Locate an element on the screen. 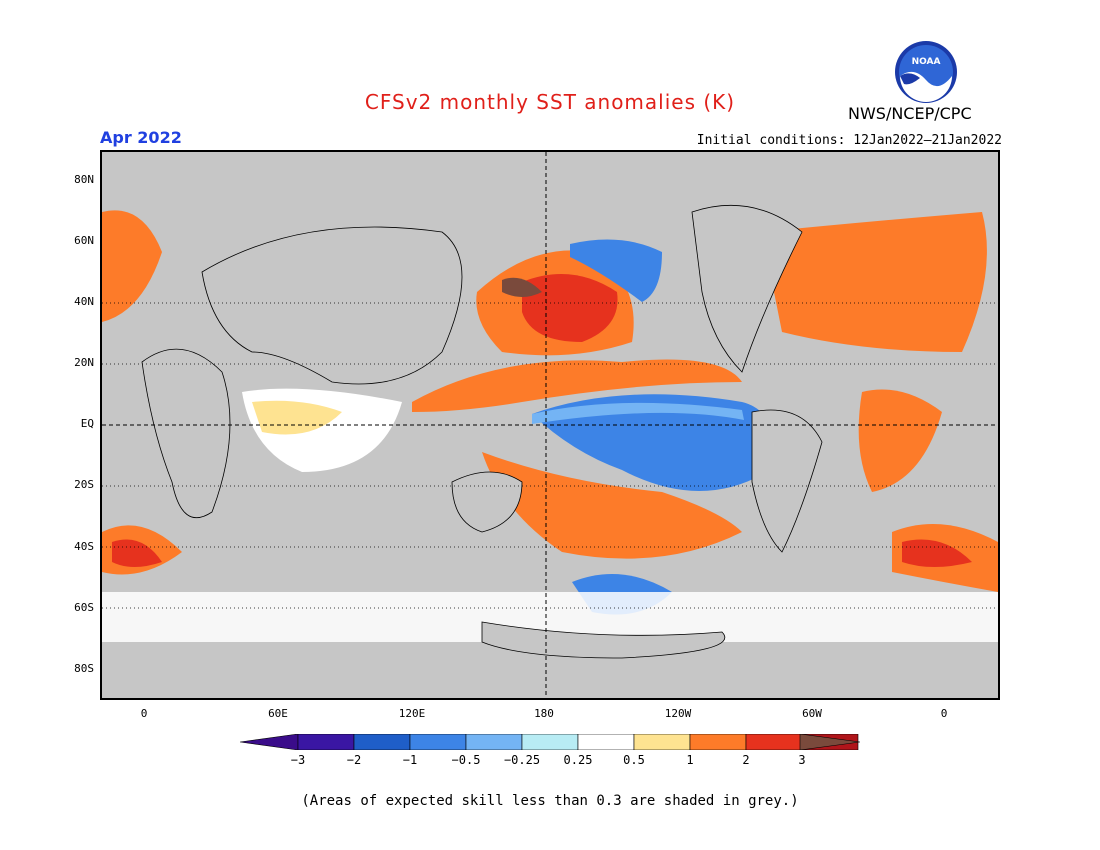  lon-label: 180 is located at coordinates (544, 713).